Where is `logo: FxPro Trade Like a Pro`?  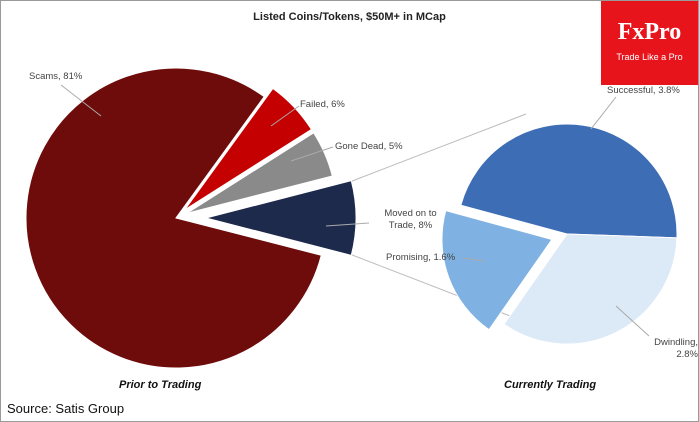 logo: FxPro Trade Like a Pro is located at coordinates (649, 43).